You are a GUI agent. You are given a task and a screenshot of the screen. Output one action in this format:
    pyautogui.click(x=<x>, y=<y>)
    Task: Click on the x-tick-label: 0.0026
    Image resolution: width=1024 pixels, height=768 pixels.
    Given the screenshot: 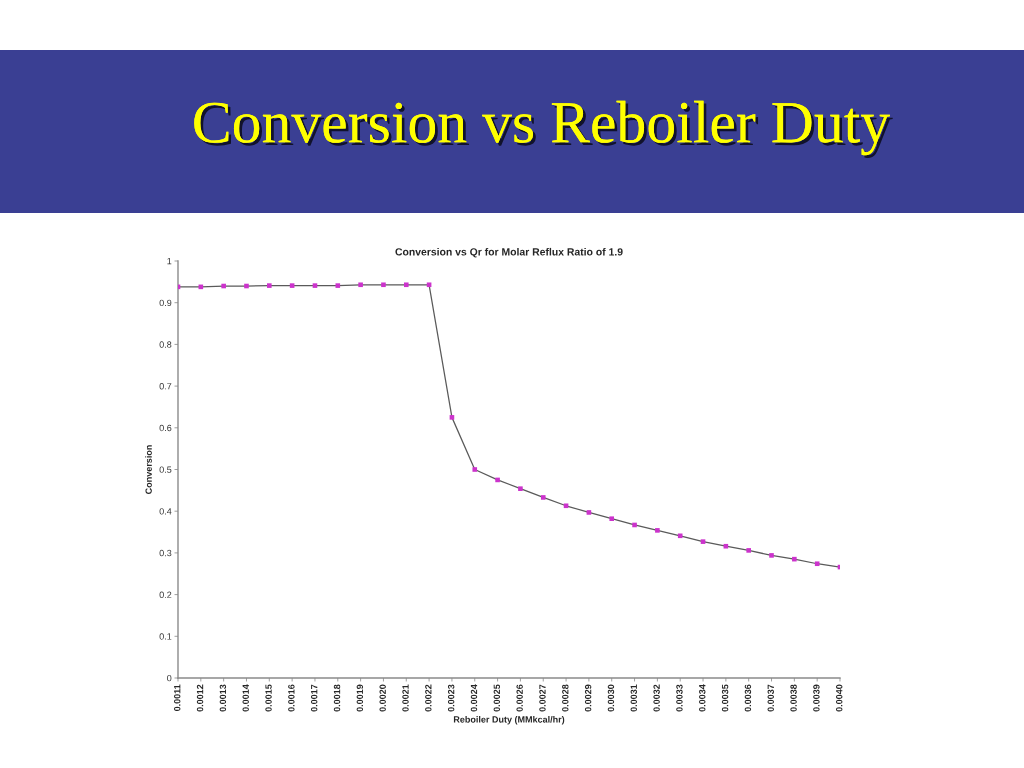 What is the action you would take?
    pyautogui.click(x=519, y=698)
    